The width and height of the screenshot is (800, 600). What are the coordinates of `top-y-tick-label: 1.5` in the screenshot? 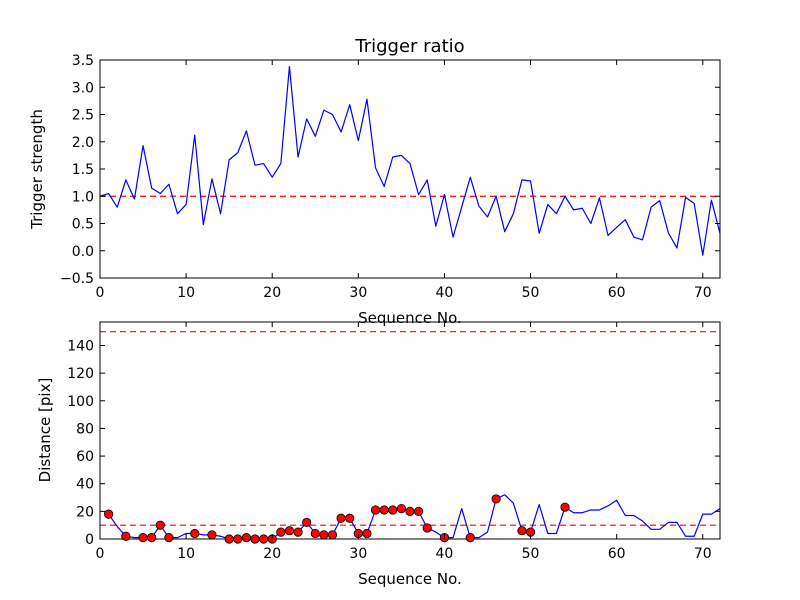 It's located at (83, 170).